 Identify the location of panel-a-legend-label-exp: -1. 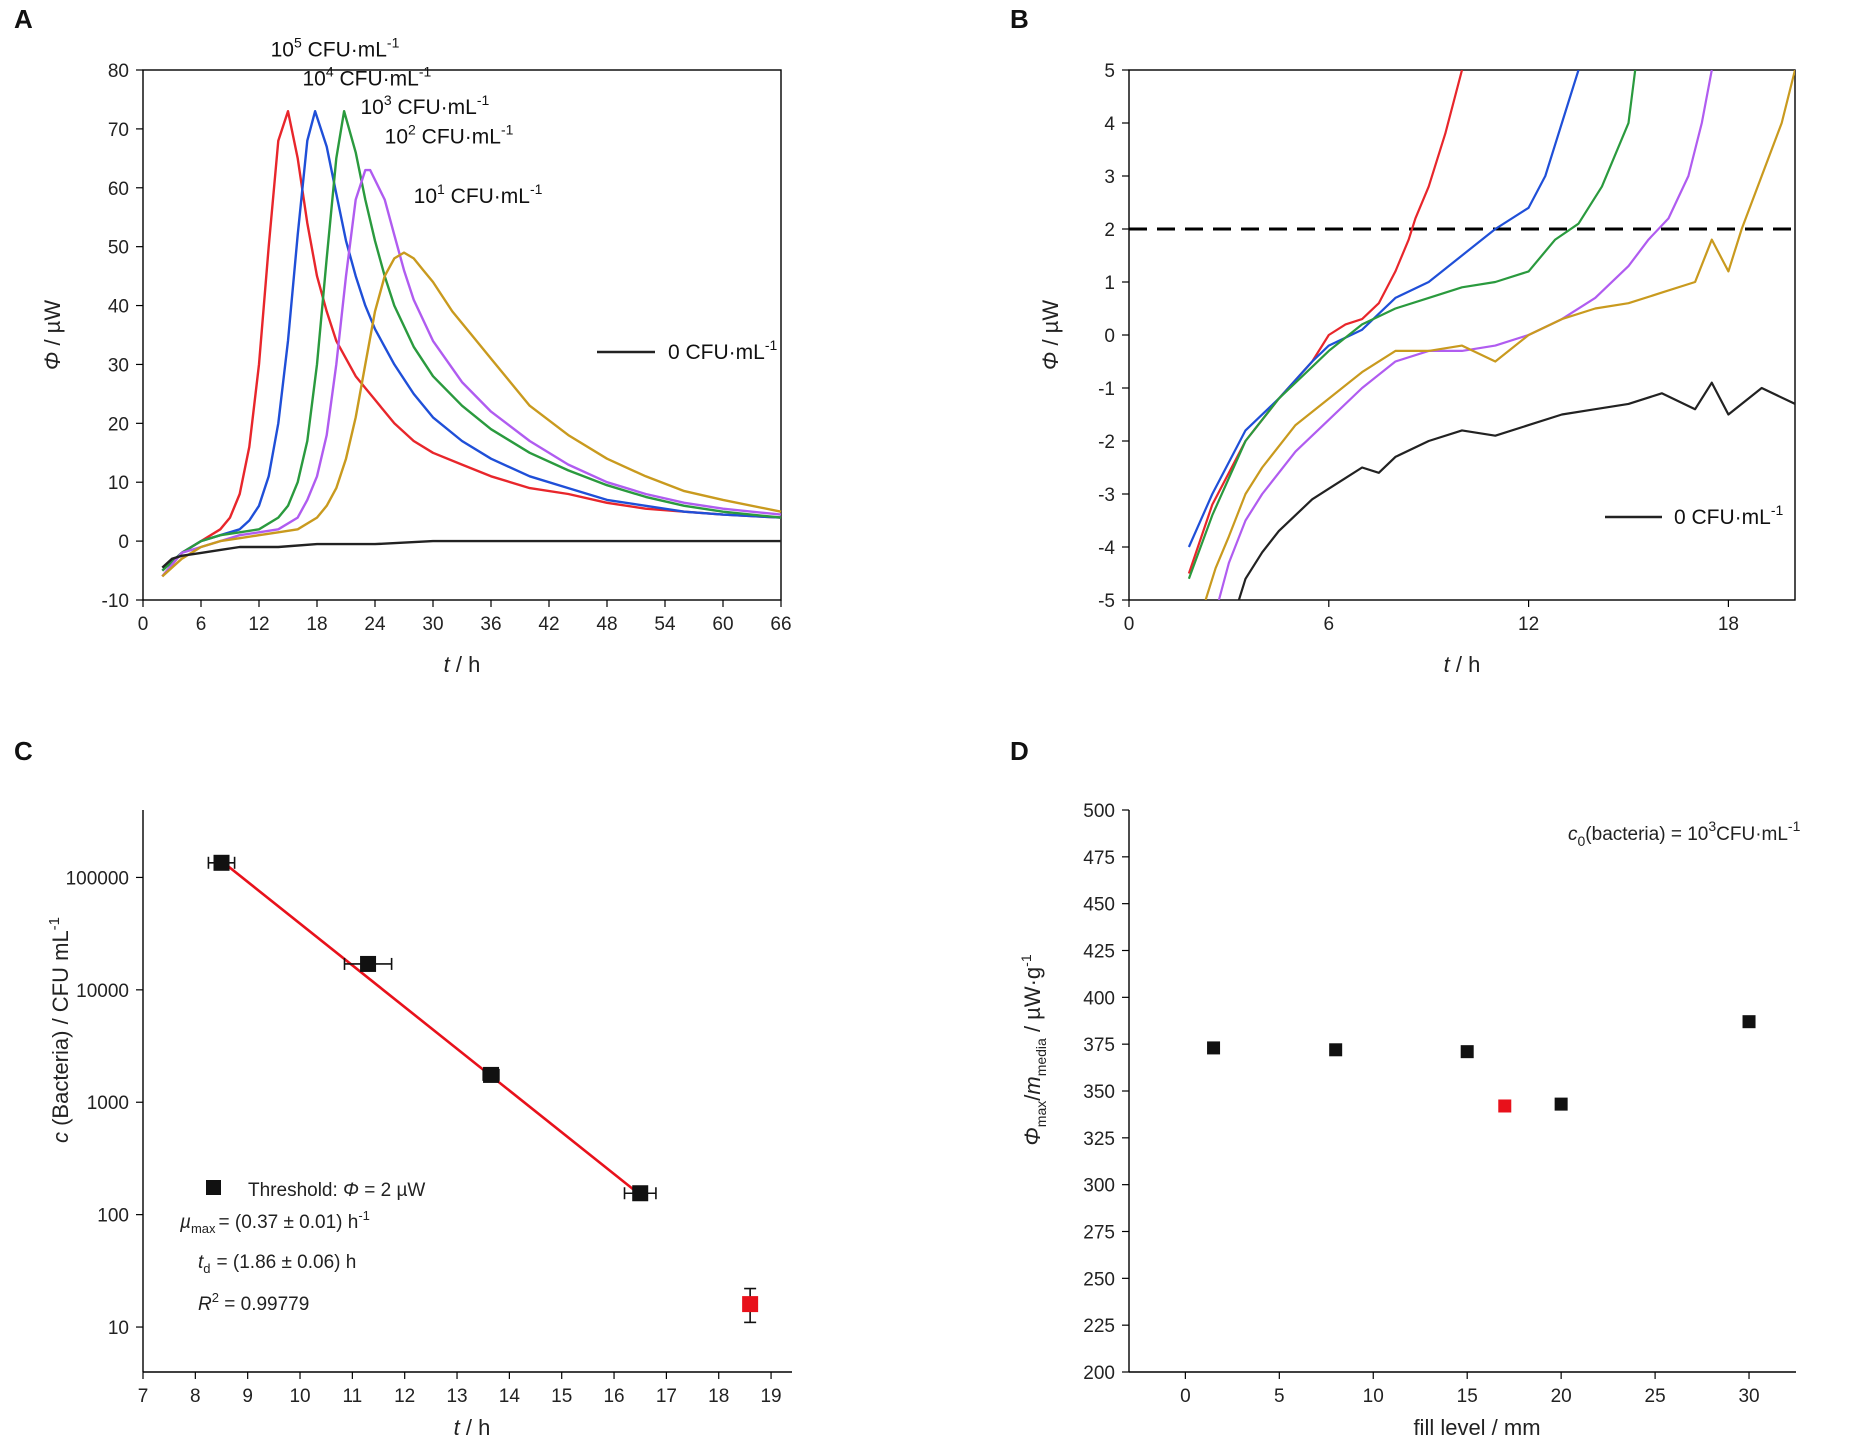
(771, 345).